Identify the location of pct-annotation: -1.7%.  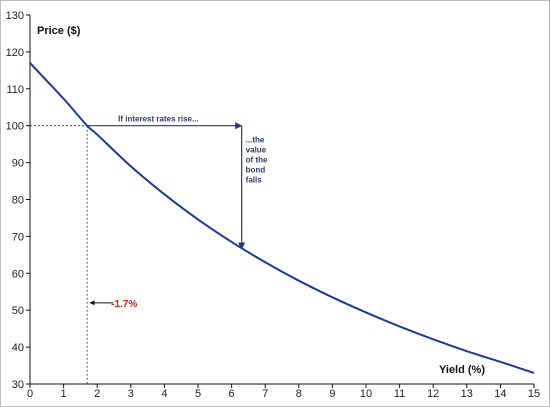
(124, 304).